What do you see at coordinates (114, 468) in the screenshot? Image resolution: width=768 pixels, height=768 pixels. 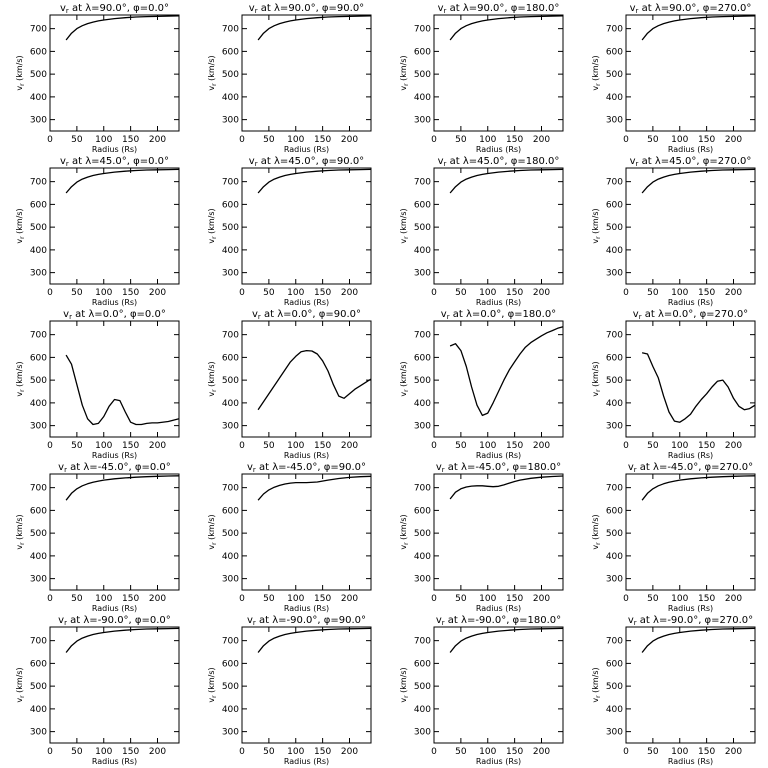 I see `panel-title: vr at λ=-45.0°, φ=0.0°` at bounding box center [114, 468].